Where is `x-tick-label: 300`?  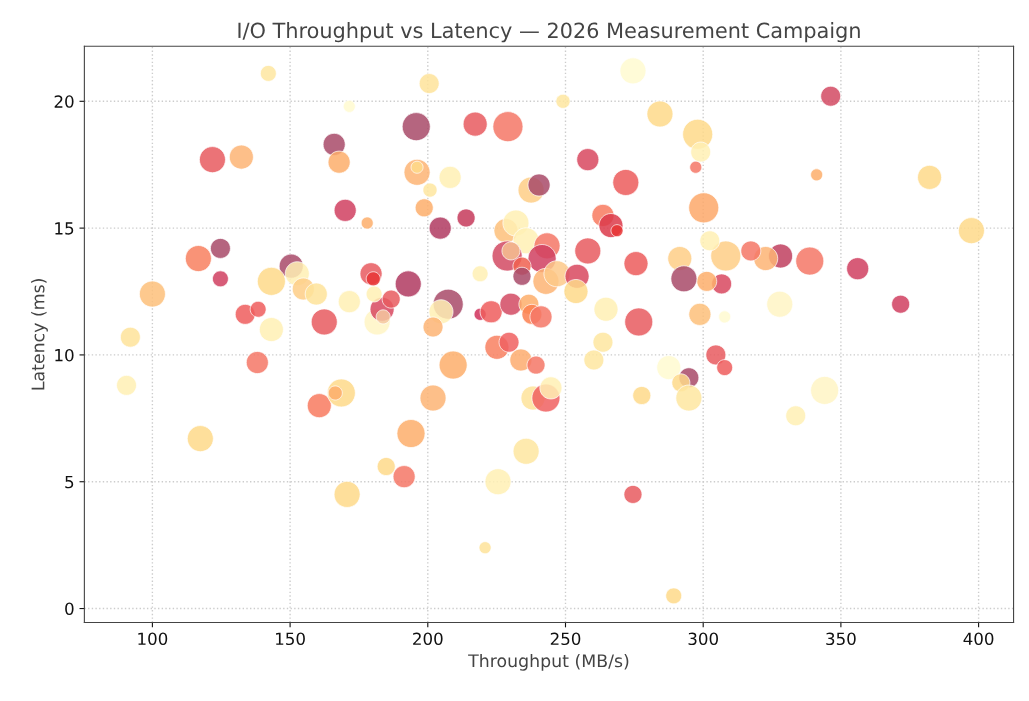 x-tick-label: 300 is located at coordinates (703, 639).